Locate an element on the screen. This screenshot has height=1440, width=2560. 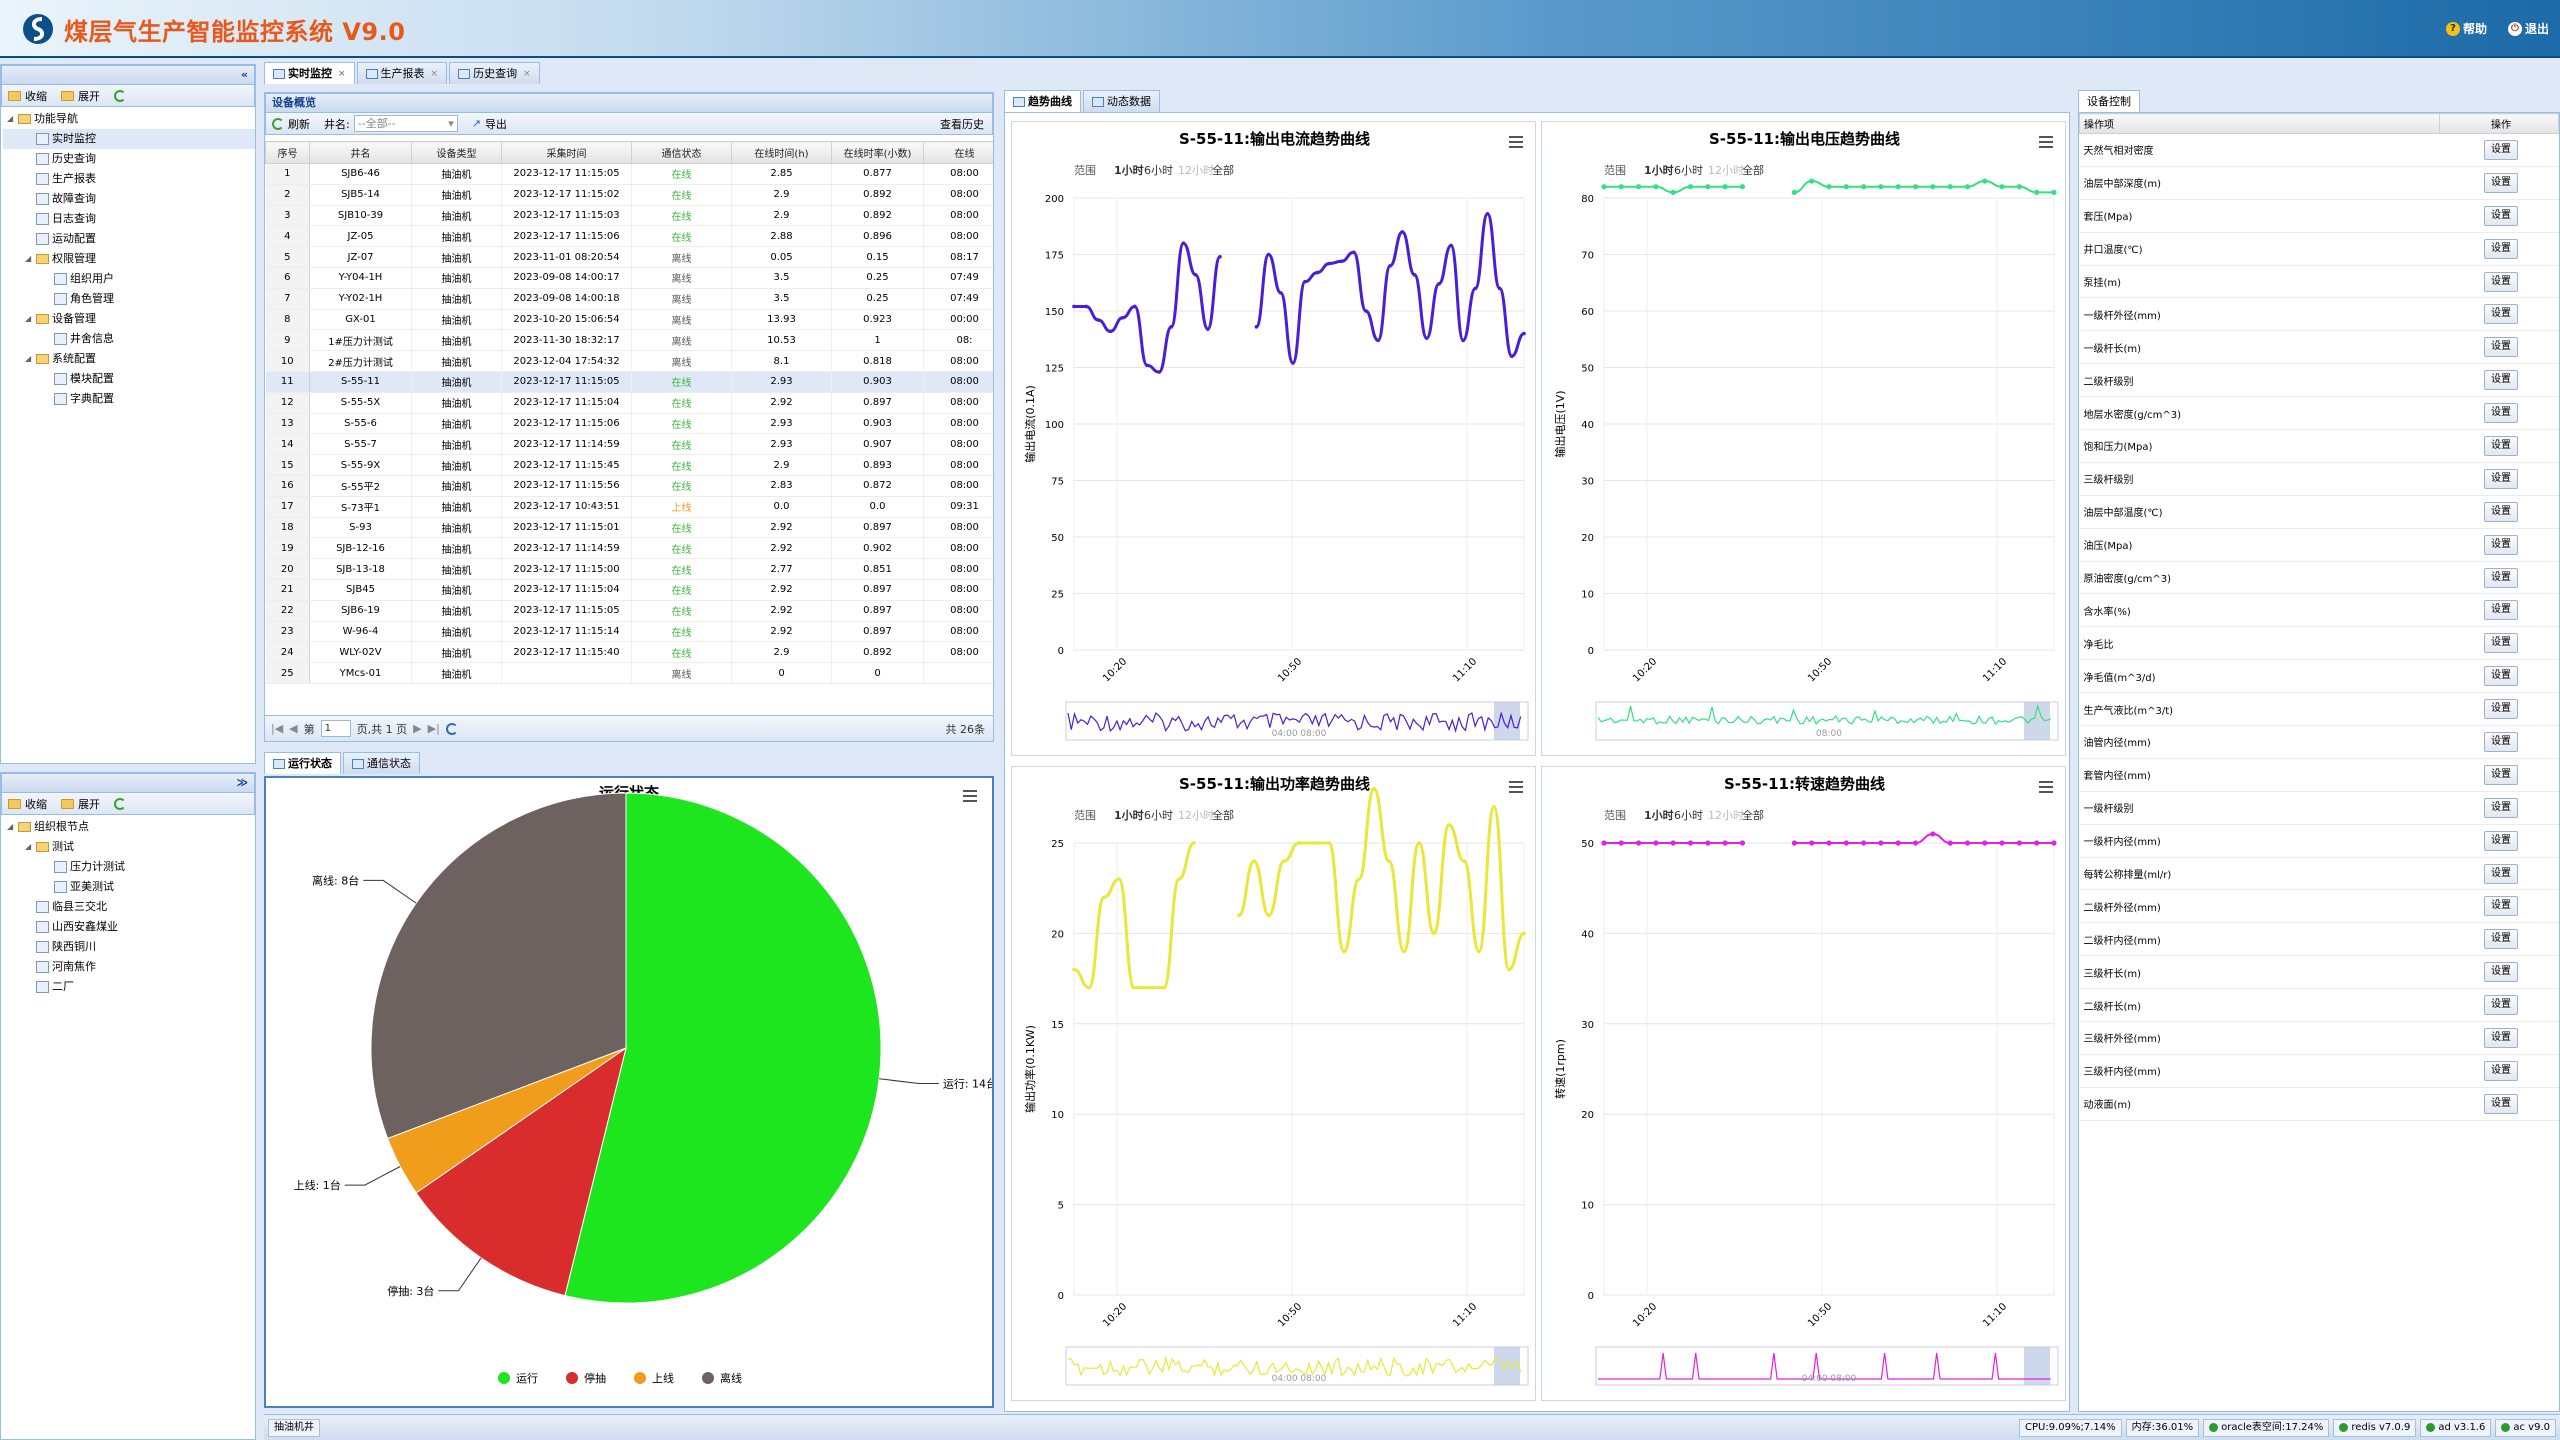
navigator is located at coordinates (1297, 1366).